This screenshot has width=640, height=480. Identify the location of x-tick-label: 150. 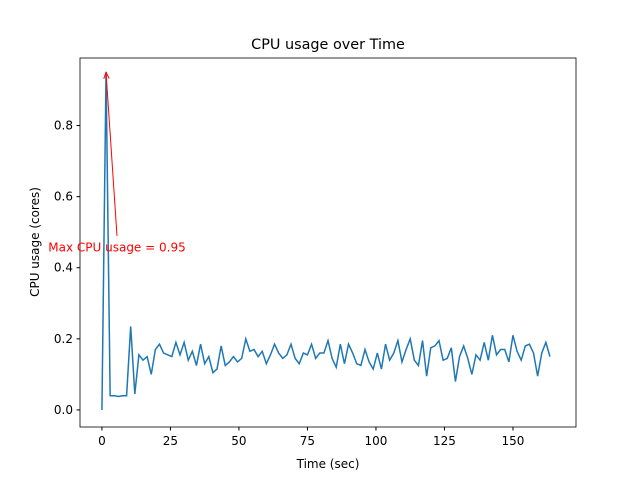
(513, 441).